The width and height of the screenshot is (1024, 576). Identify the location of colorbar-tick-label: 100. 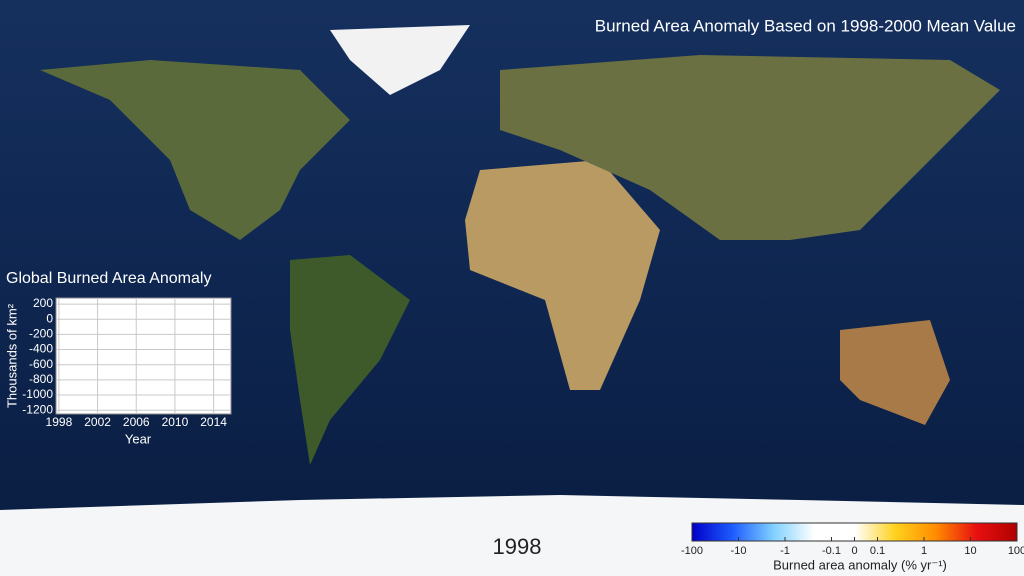
(1016, 551).